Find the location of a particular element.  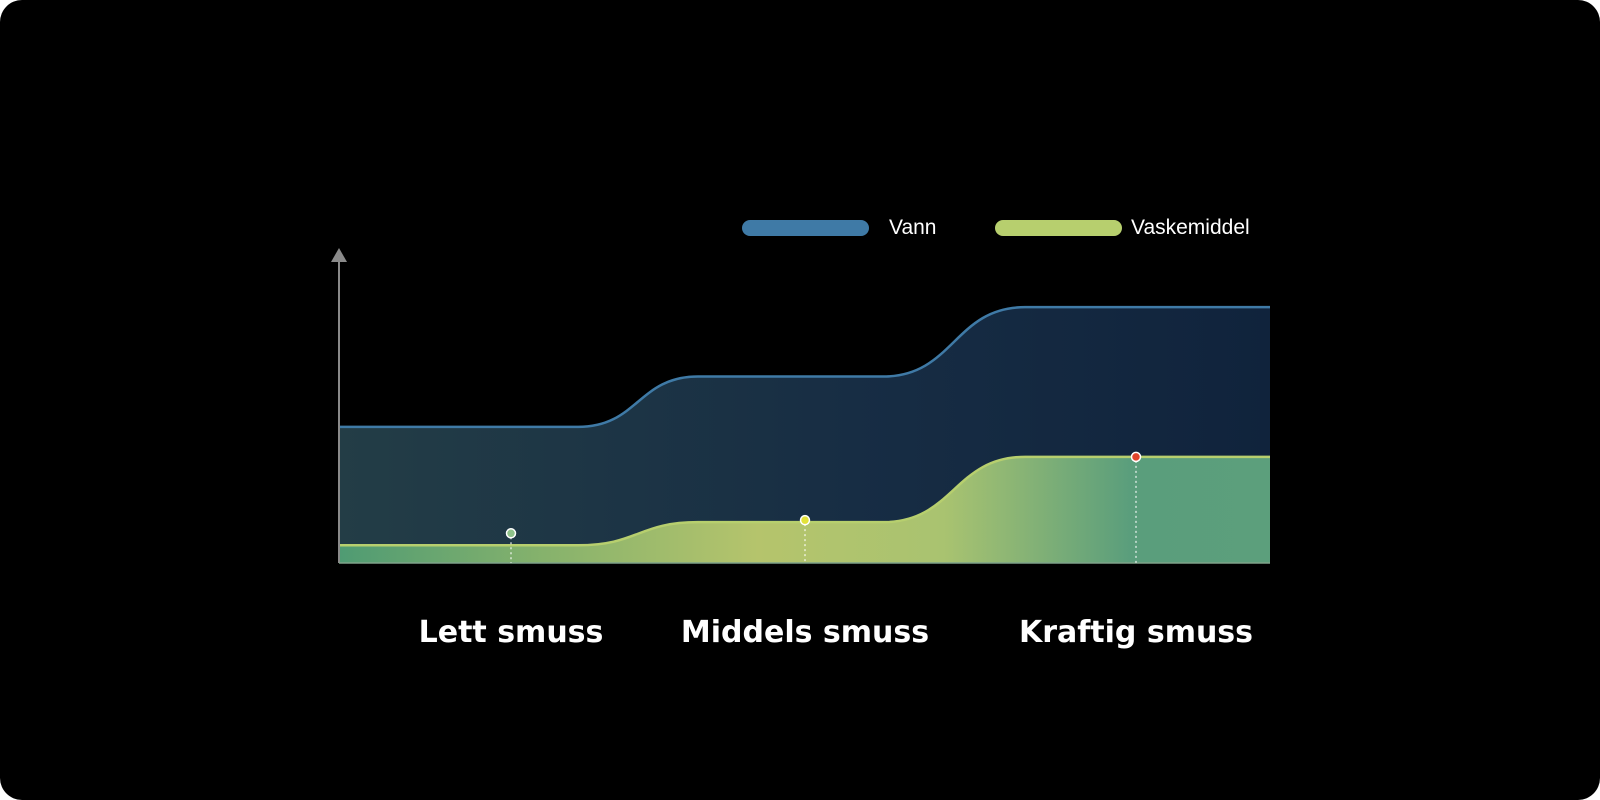

series-area-vaskemiddel is located at coordinates (804, 509).